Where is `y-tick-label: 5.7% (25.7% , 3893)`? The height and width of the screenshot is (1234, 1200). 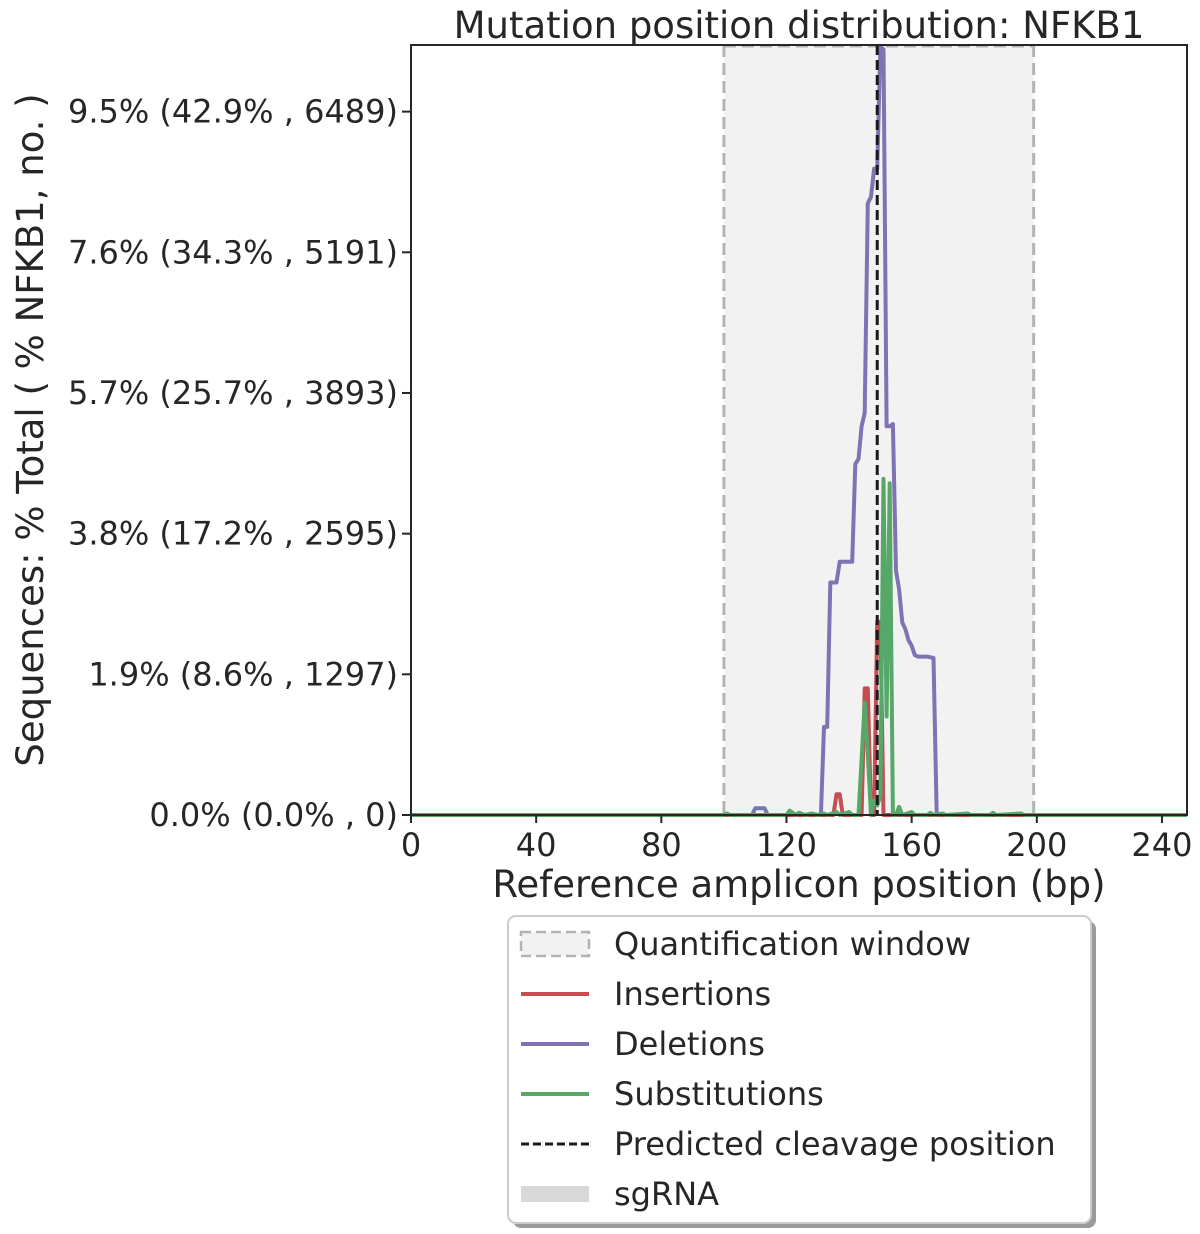 y-tick-label: 5.7% (25.7% , 3893) is located at coordinates (233, 393).